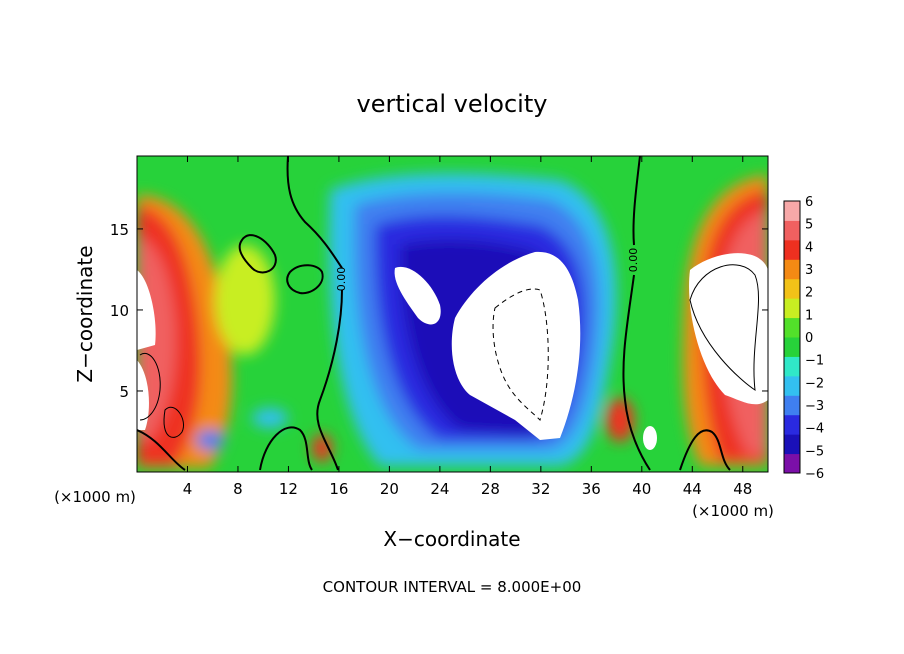 The width and height of the screenshot is (904, 654). What do you see at coordinates (650, 438) in the screenshot?
I see `white-right-spot` at bounding box center [650, 438].